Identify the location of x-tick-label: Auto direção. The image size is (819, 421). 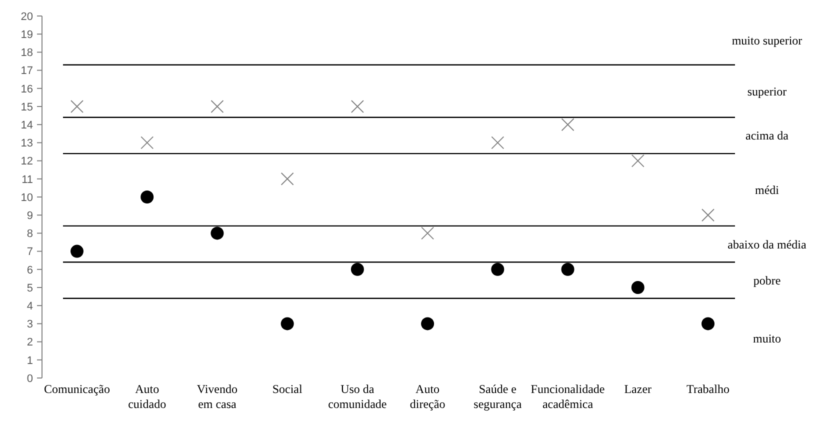
(428, 396).